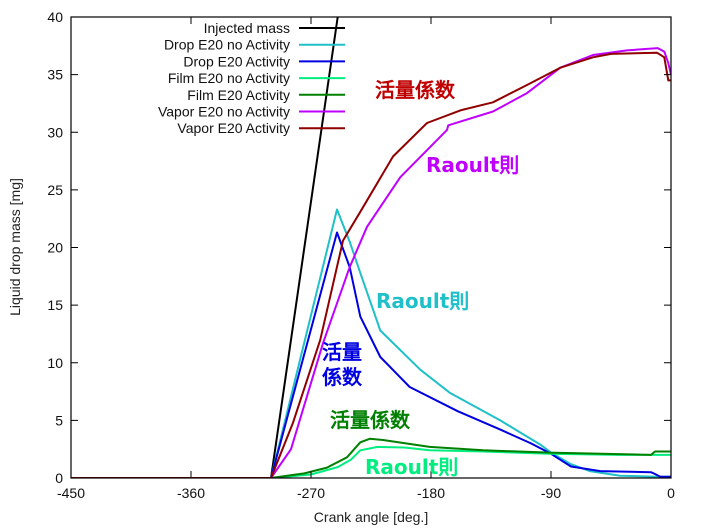 This screenshot has width=709, height=532. I want to click on x-tick-label: -90, so click(551, 493).